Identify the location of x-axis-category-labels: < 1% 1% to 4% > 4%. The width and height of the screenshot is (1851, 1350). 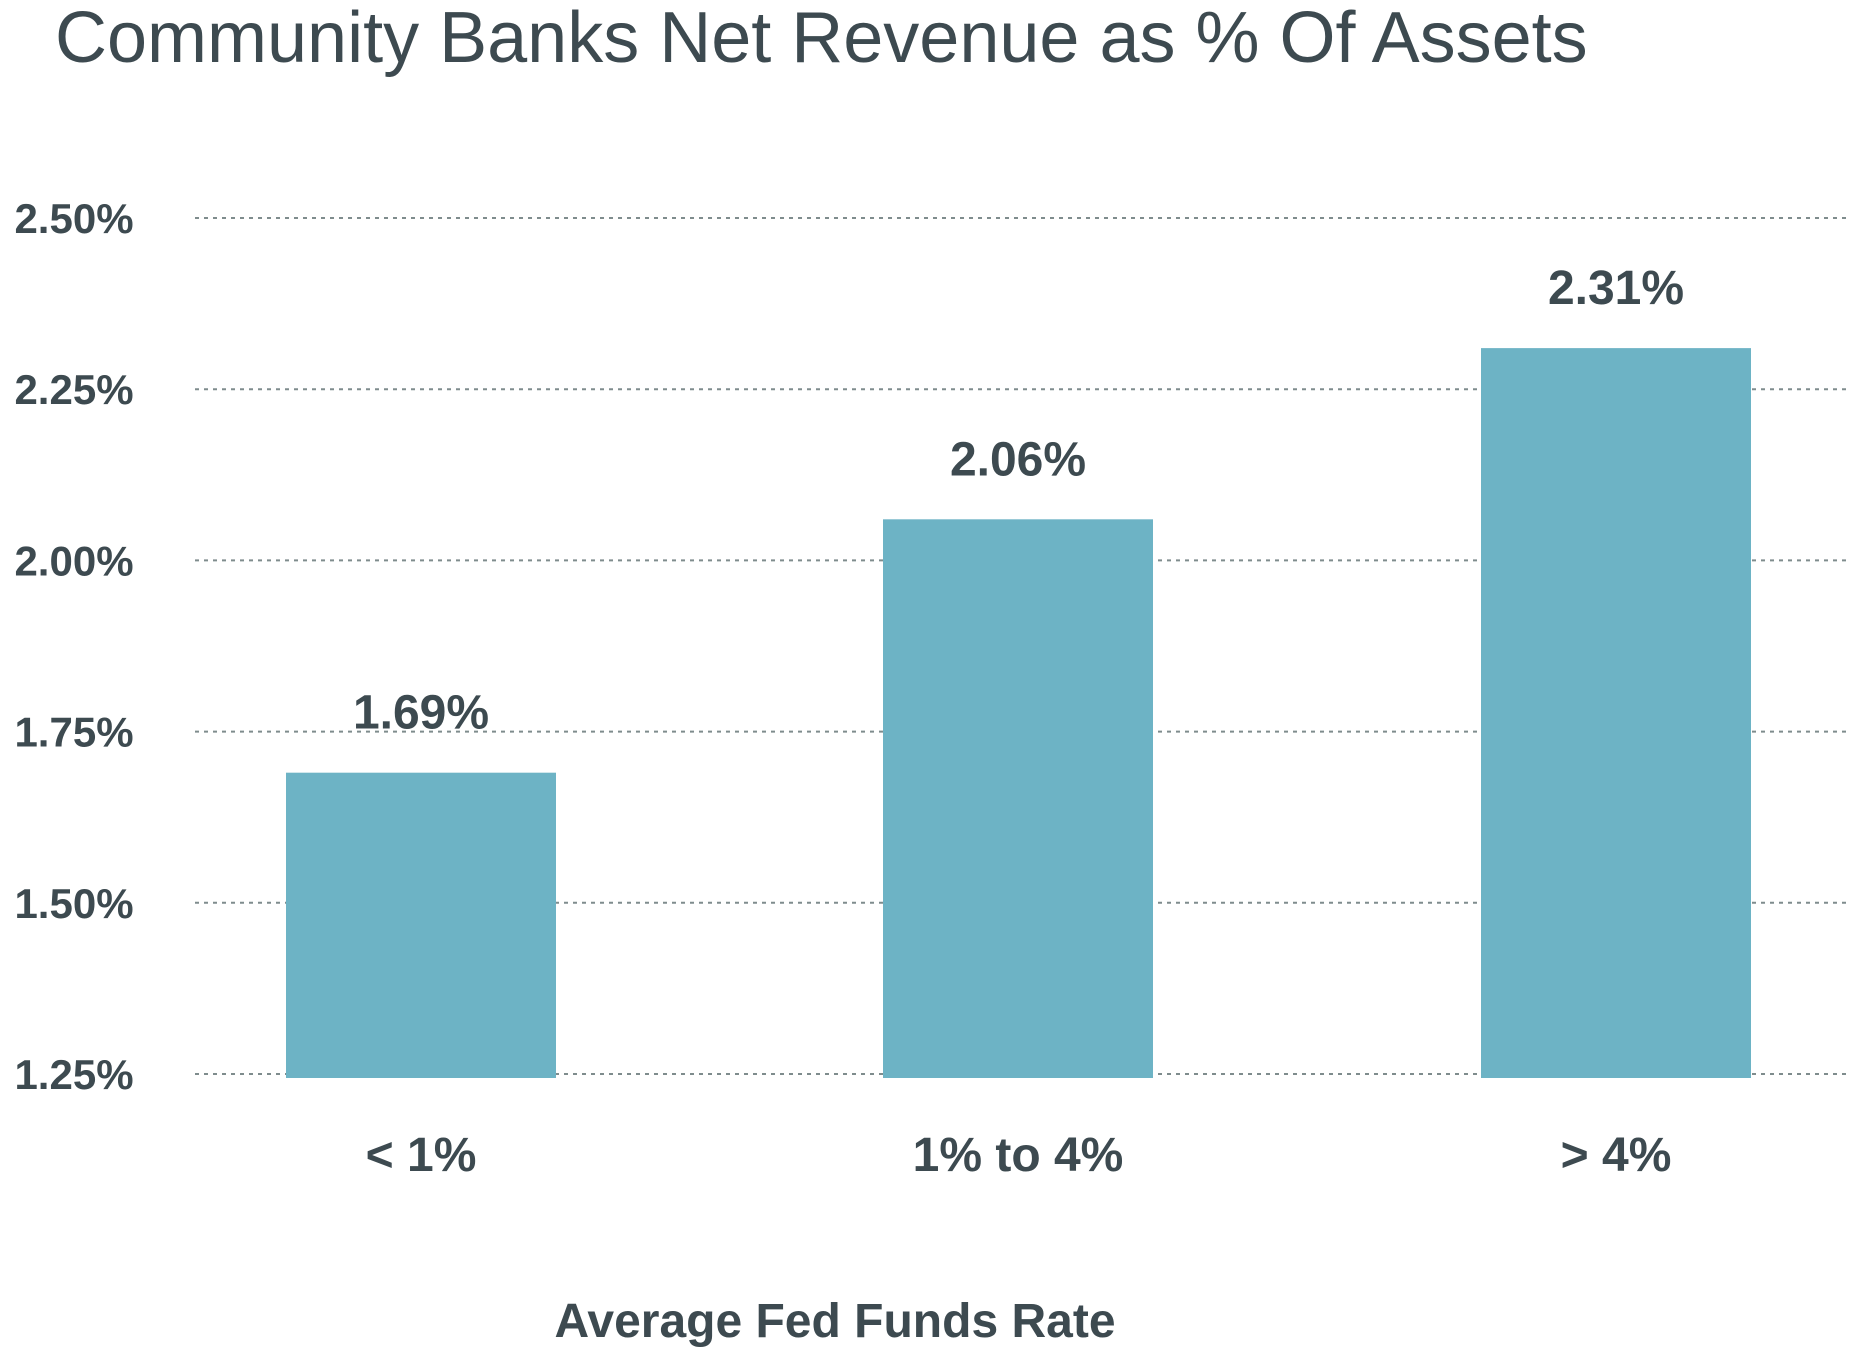
(1019, 1155).